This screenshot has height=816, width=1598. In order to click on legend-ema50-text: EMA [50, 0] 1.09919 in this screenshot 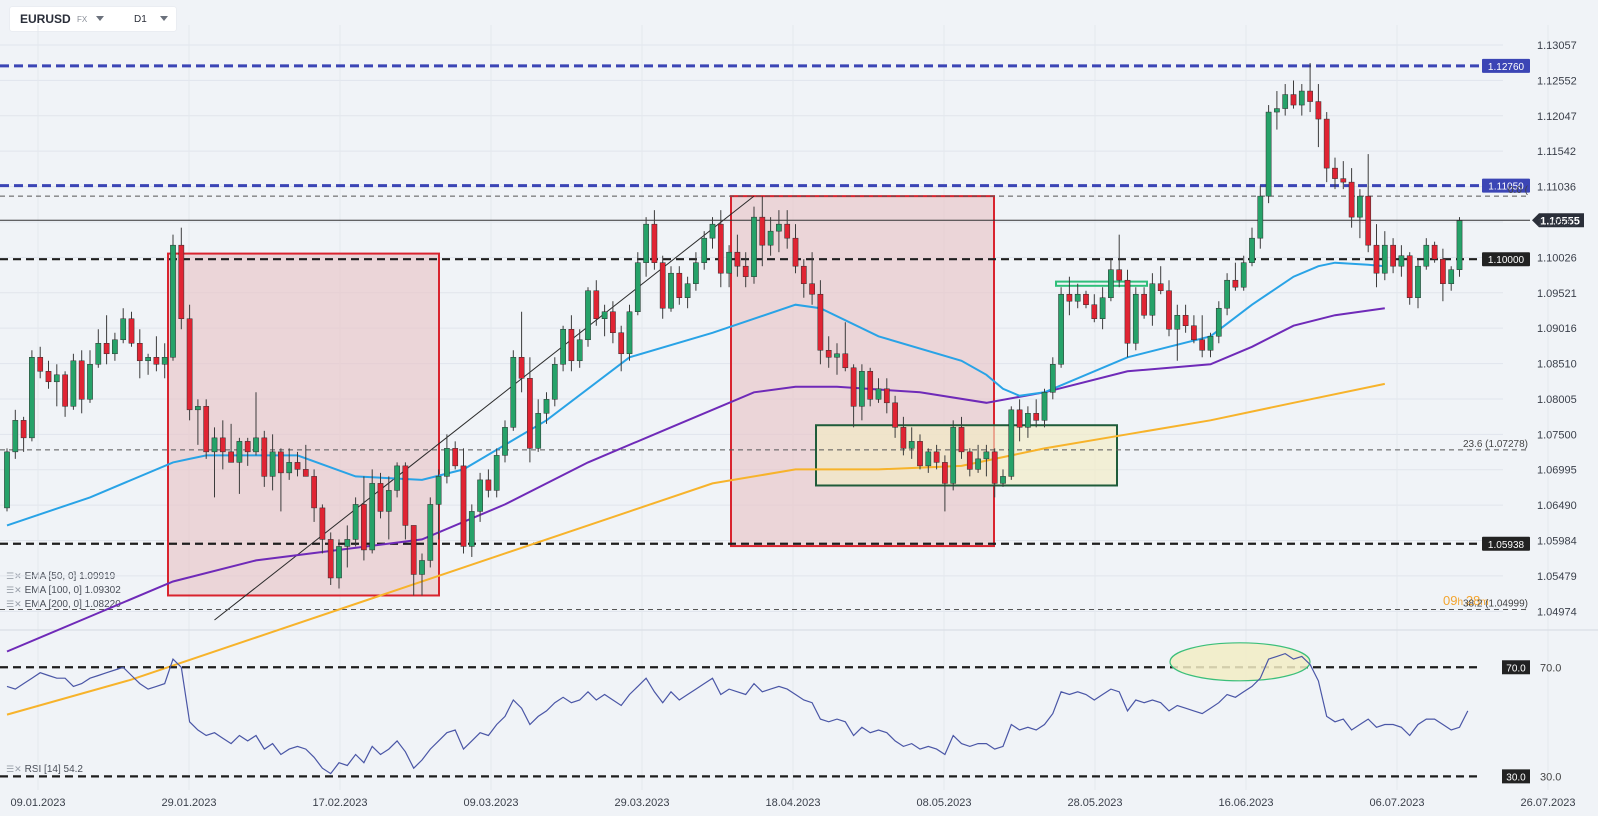, I will do `click(70, 576)`.